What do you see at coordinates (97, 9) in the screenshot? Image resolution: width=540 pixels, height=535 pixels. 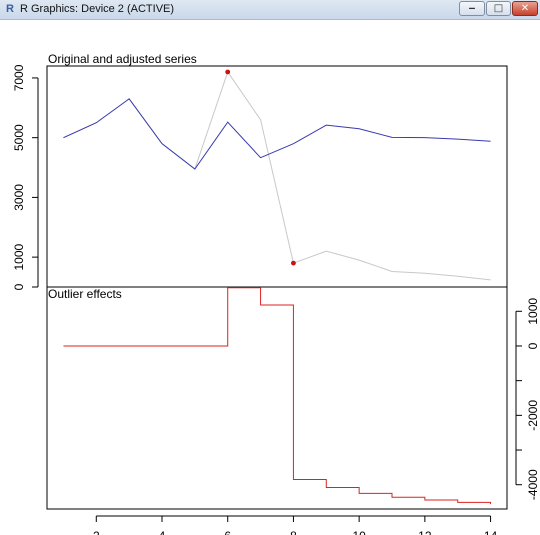 I see `window-title: R Graphics: Device 2 (ACTIVE)` at bounding box center [97, 9].